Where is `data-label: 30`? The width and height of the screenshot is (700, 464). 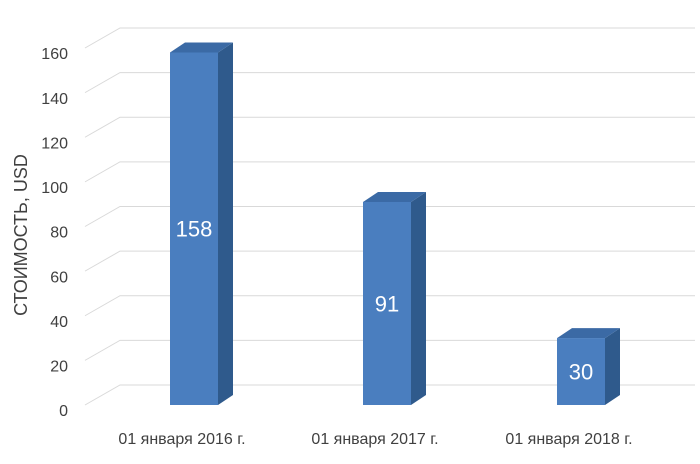 data-label: 30 is located at coordinates (581, 371).